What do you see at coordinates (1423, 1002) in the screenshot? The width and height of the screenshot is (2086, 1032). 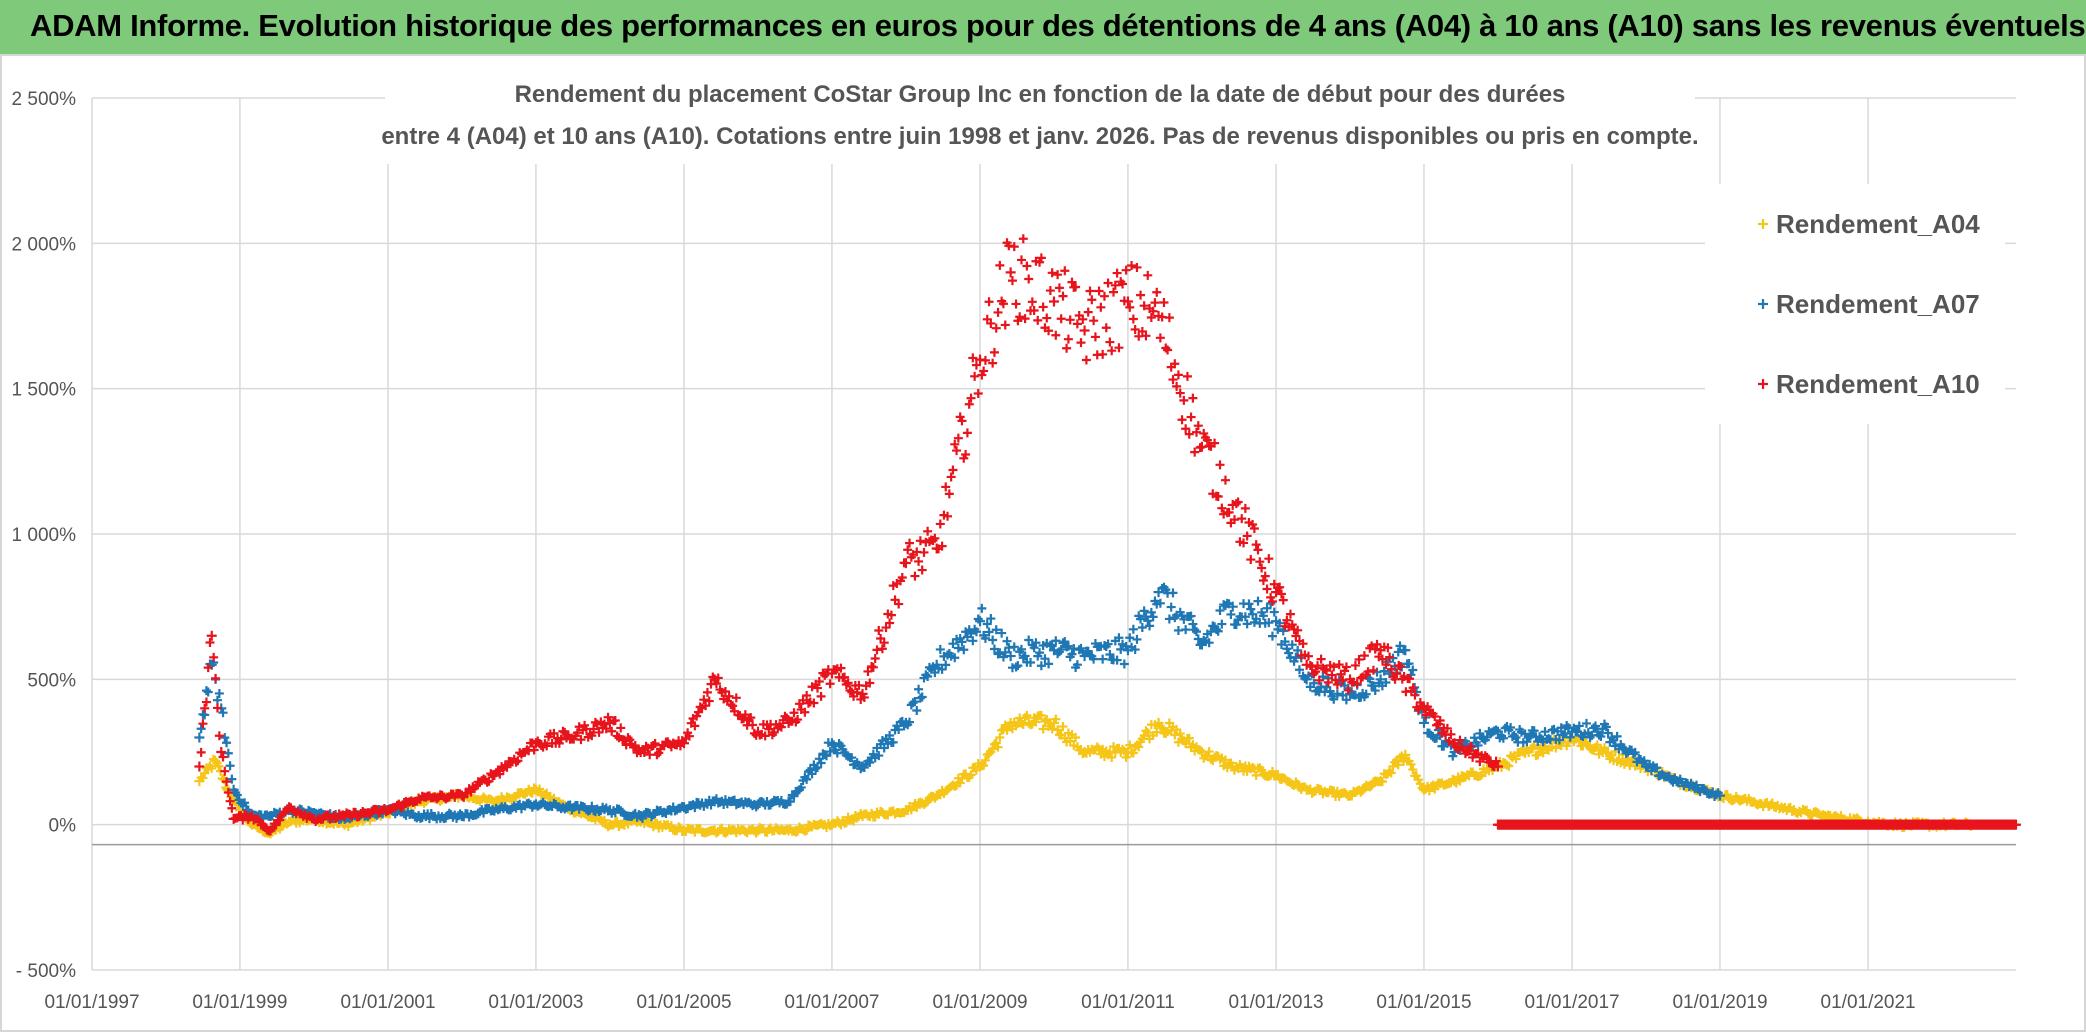 I see `x-tick-label: 01/01/2015` at bounding box center [1423, 1002].